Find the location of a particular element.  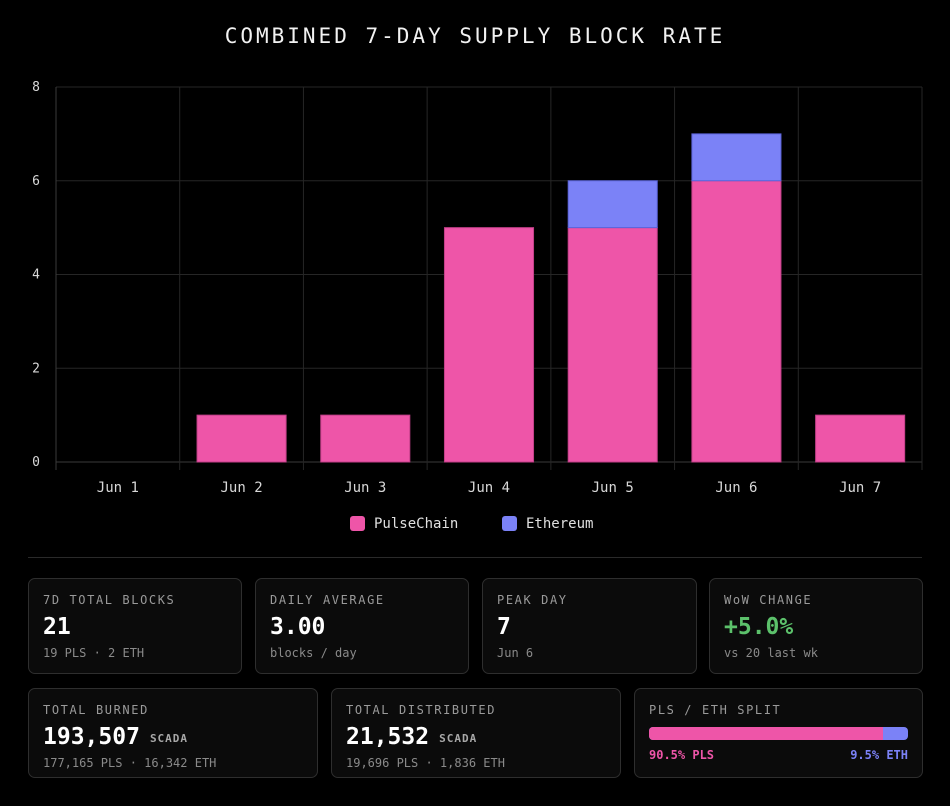

stat-label: WoW CHANGE is located at coordinates (768, 600).